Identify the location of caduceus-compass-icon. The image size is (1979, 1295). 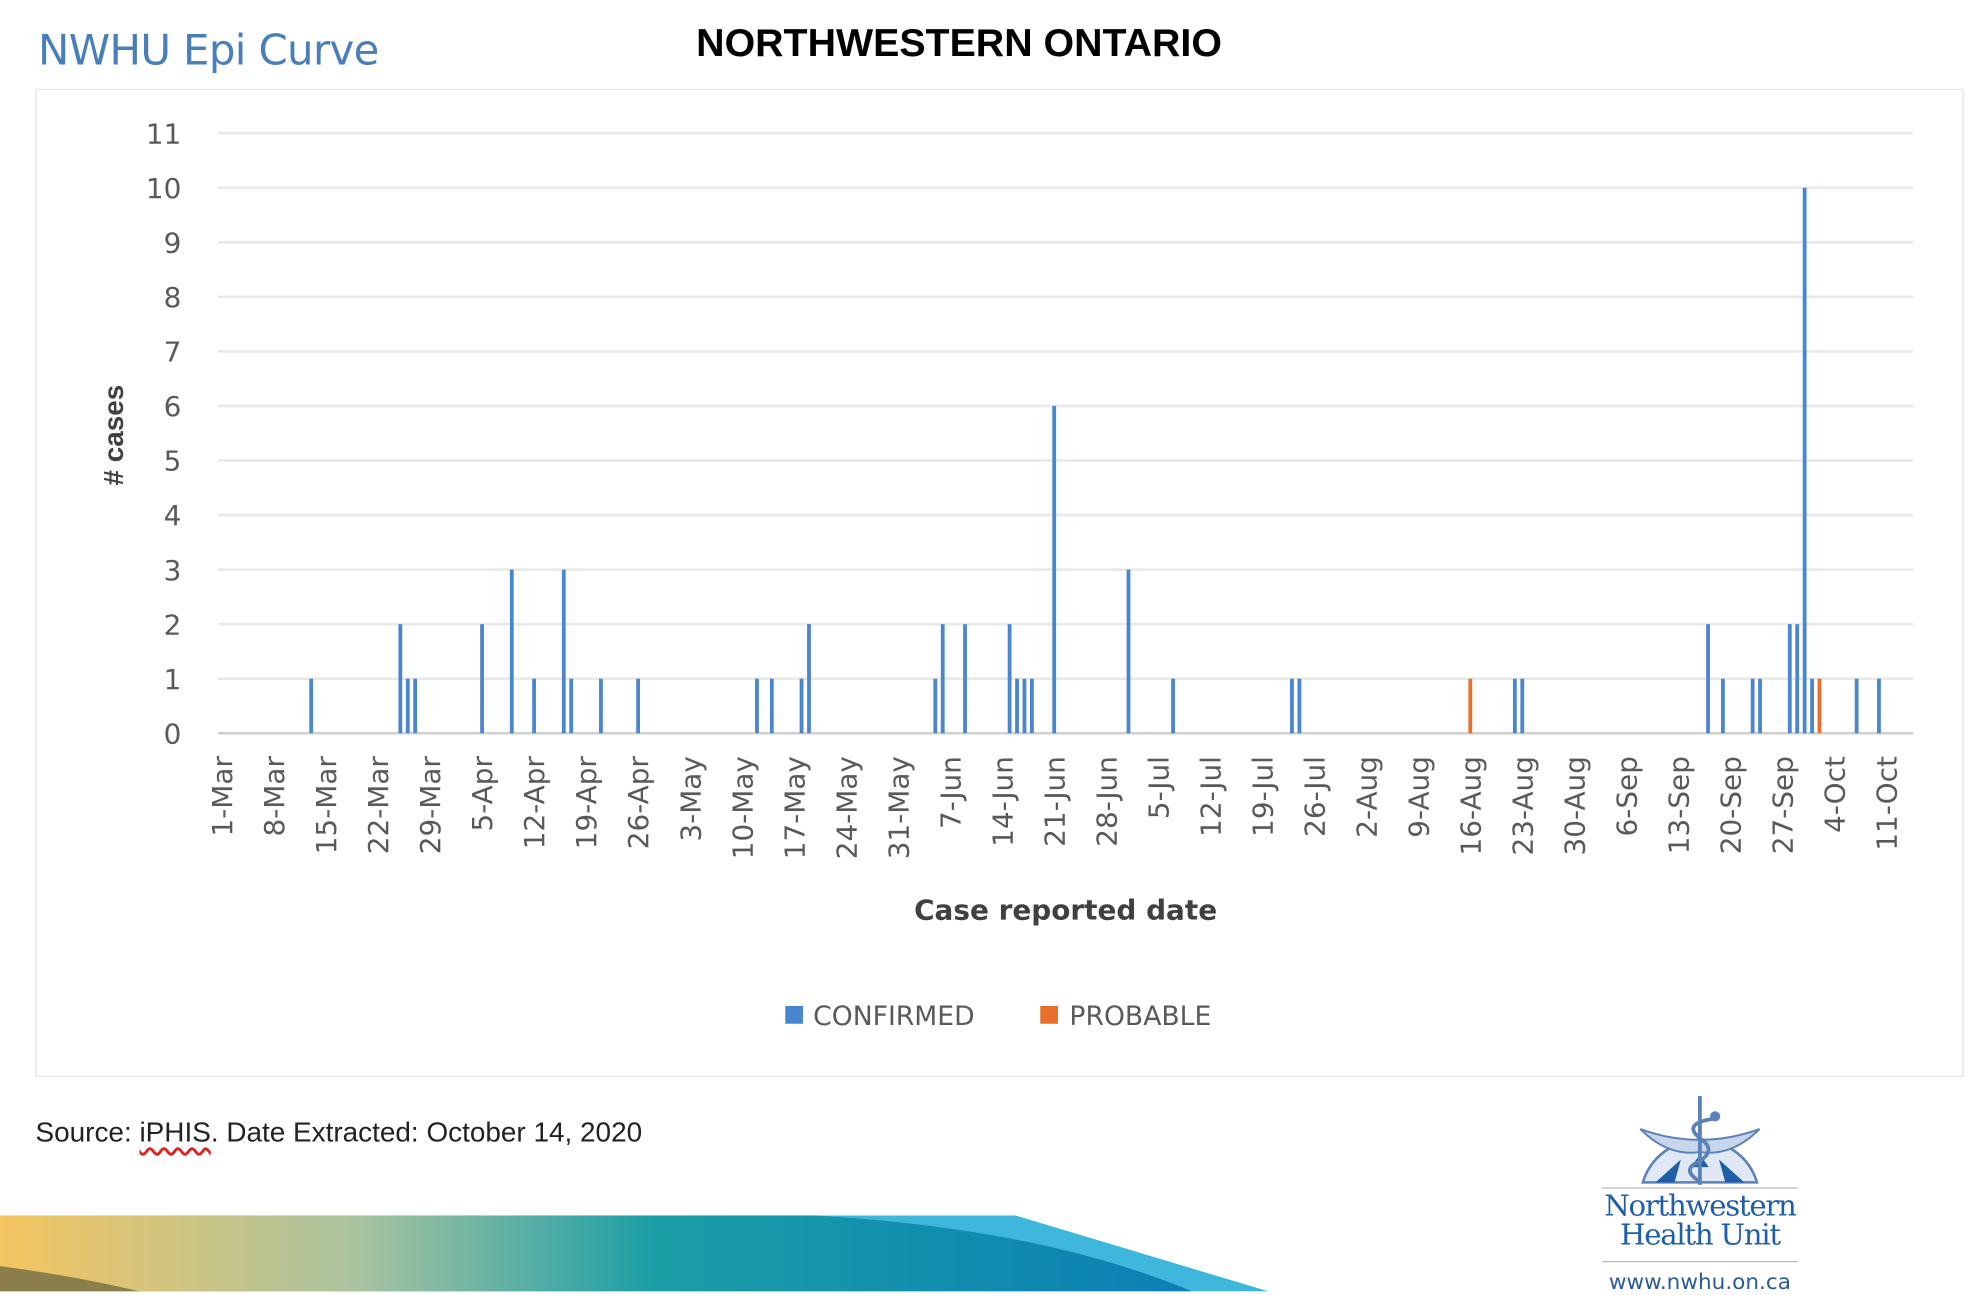
(1700, 1140).